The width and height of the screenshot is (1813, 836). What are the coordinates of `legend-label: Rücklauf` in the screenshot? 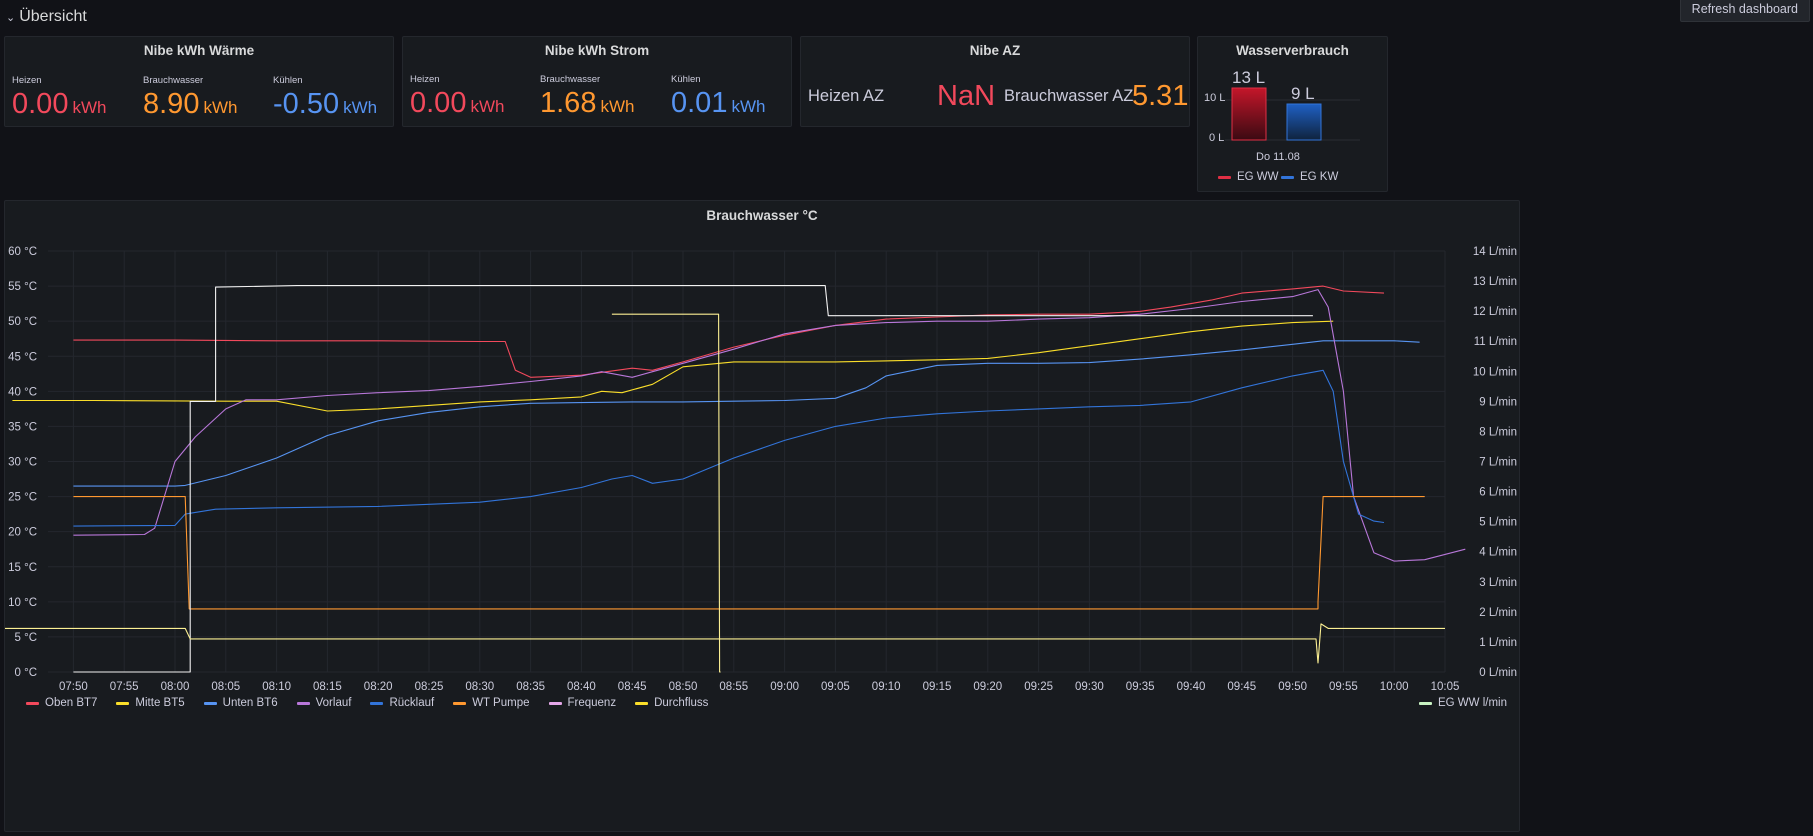 It's located at (412, 703).